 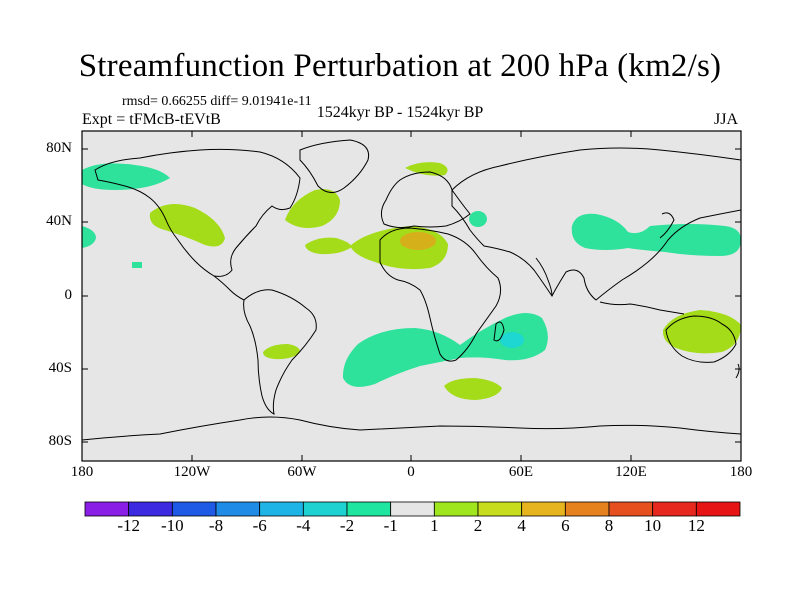 What do you see at coordinates (229, 288) in the screenshot?
I see `coast-central-america` at bounding box center [229, 288].